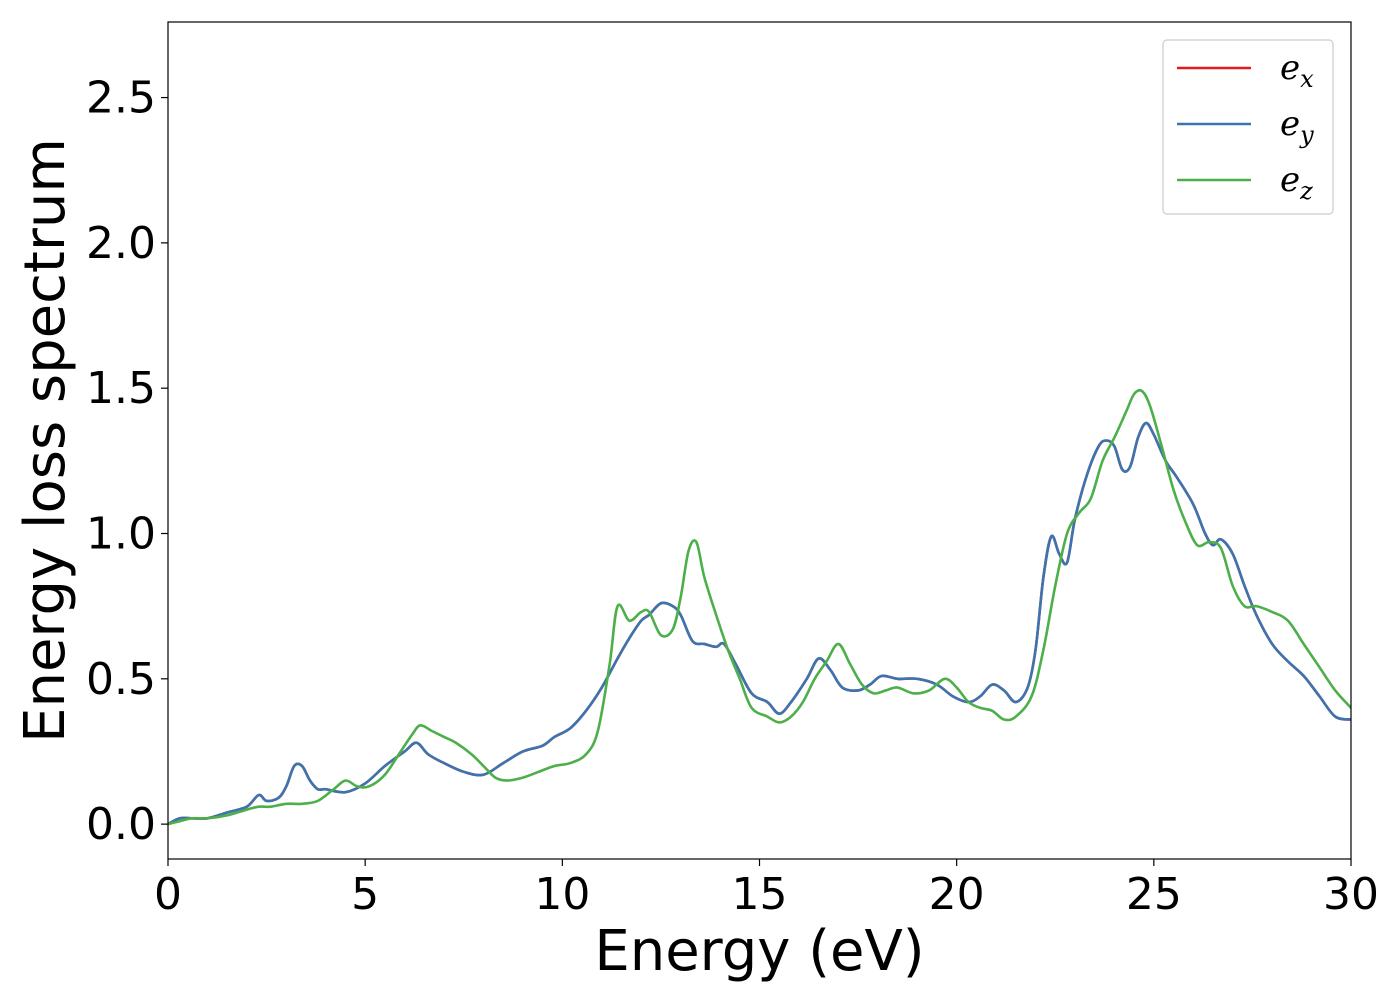 This screenshot has height=1000, width=1400. What do you see at coordinates (121, 243) in the screenshot?
I see `y-tick-label: 2.0` at bounding box center [121, 243].